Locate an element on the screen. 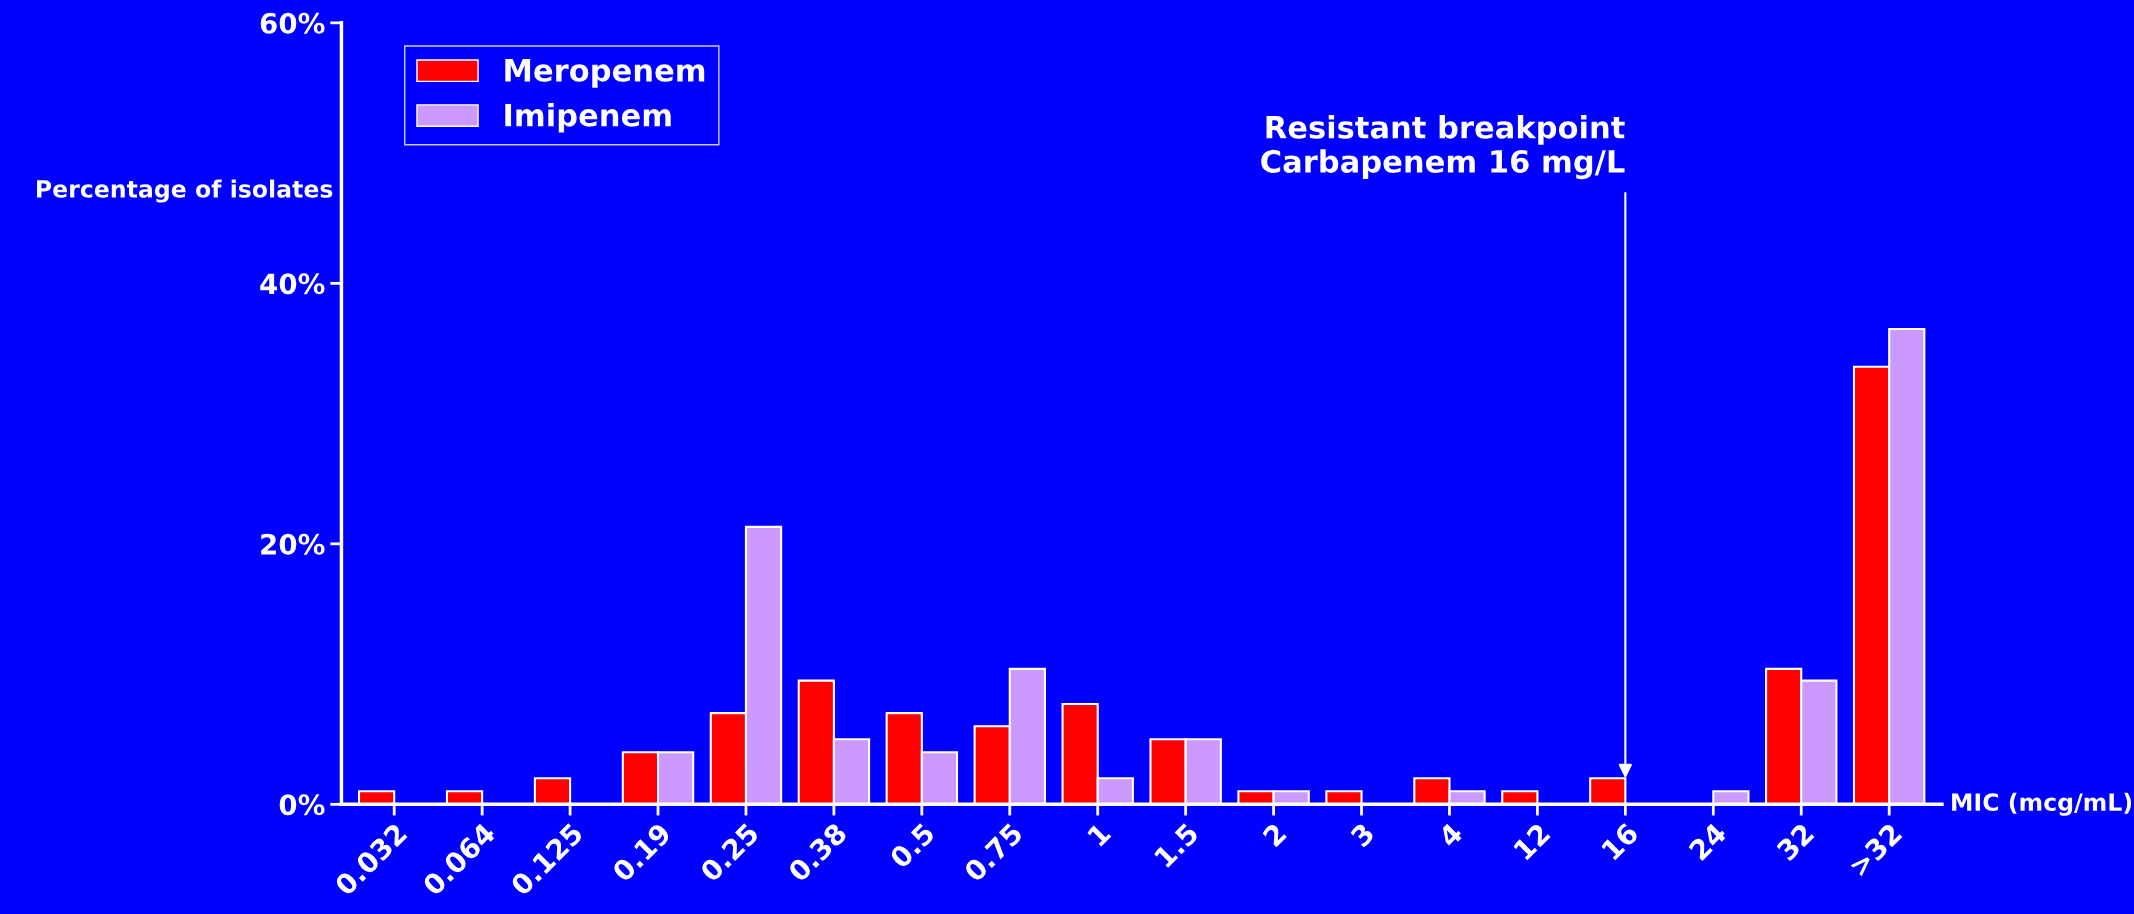 This screenshot has height=914, width=2134. x-tick-label: 1.5 is located at coordinates (1176, 845).